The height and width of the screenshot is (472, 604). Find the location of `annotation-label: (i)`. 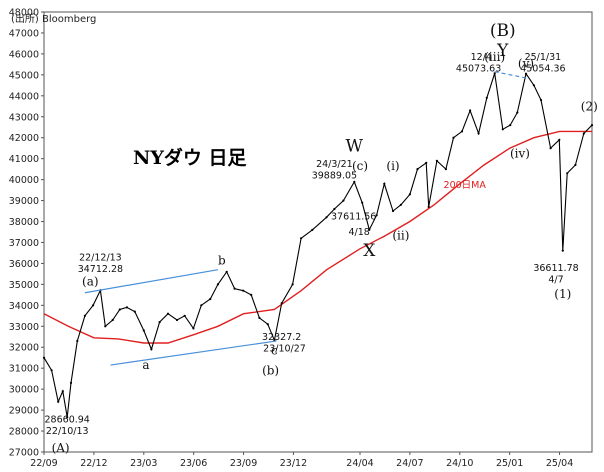

annotation-label: (i) is located at coordinates (392, 166).